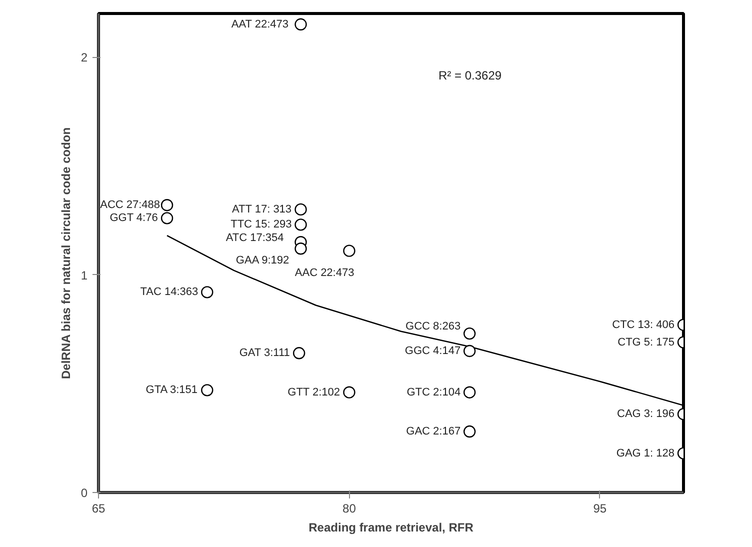  What do you see at coordinates (470, 75) in the screenshot?
I see `annotation: R² = 0.3629` at bounding box center [470, 75].